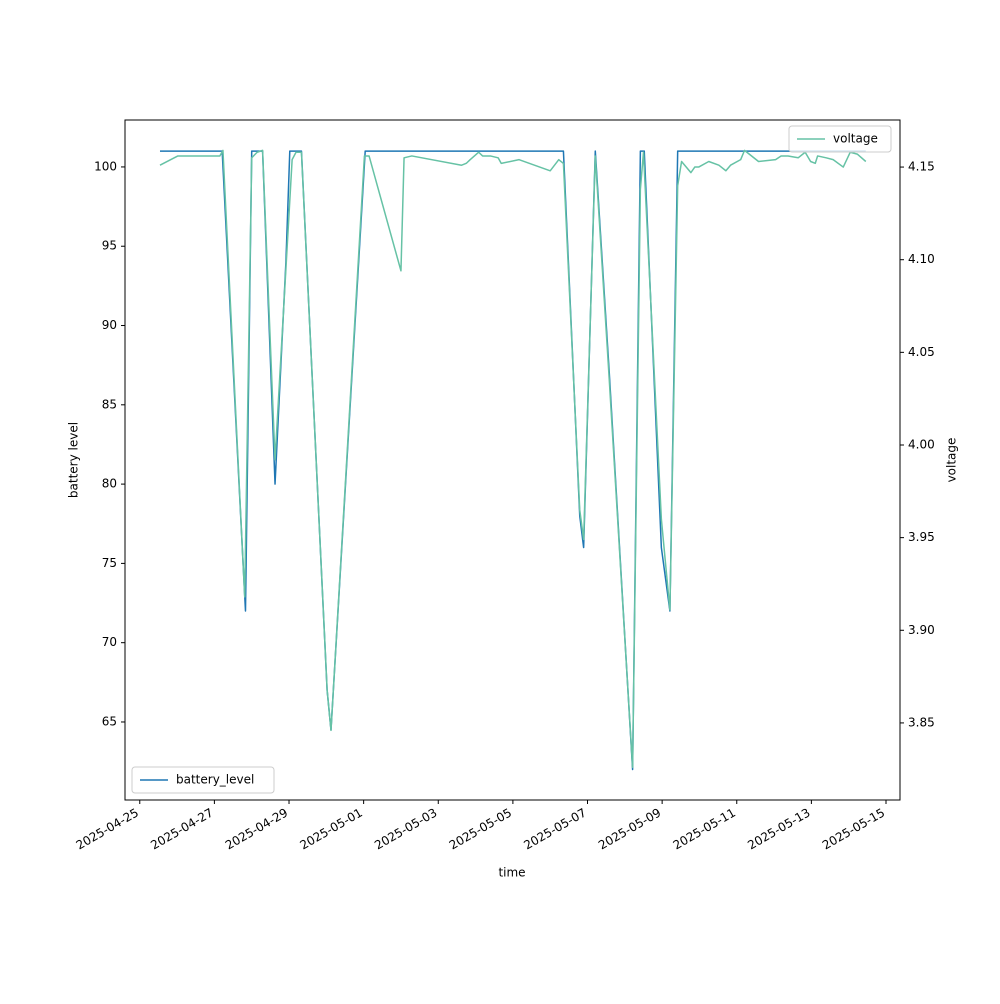 This screenshot has height=1004, width=1000. Describe the element at coordinates (215, 780) in the screenshot. I see `legend-label: battery_level` at that location.